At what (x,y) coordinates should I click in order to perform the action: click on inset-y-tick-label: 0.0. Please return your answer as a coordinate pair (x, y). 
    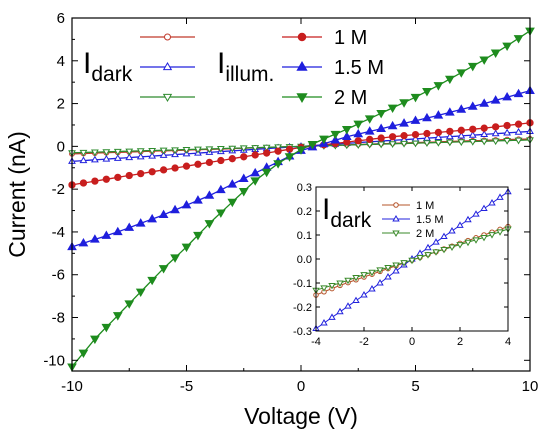
    Looking at the image, I should click on (304, 260).